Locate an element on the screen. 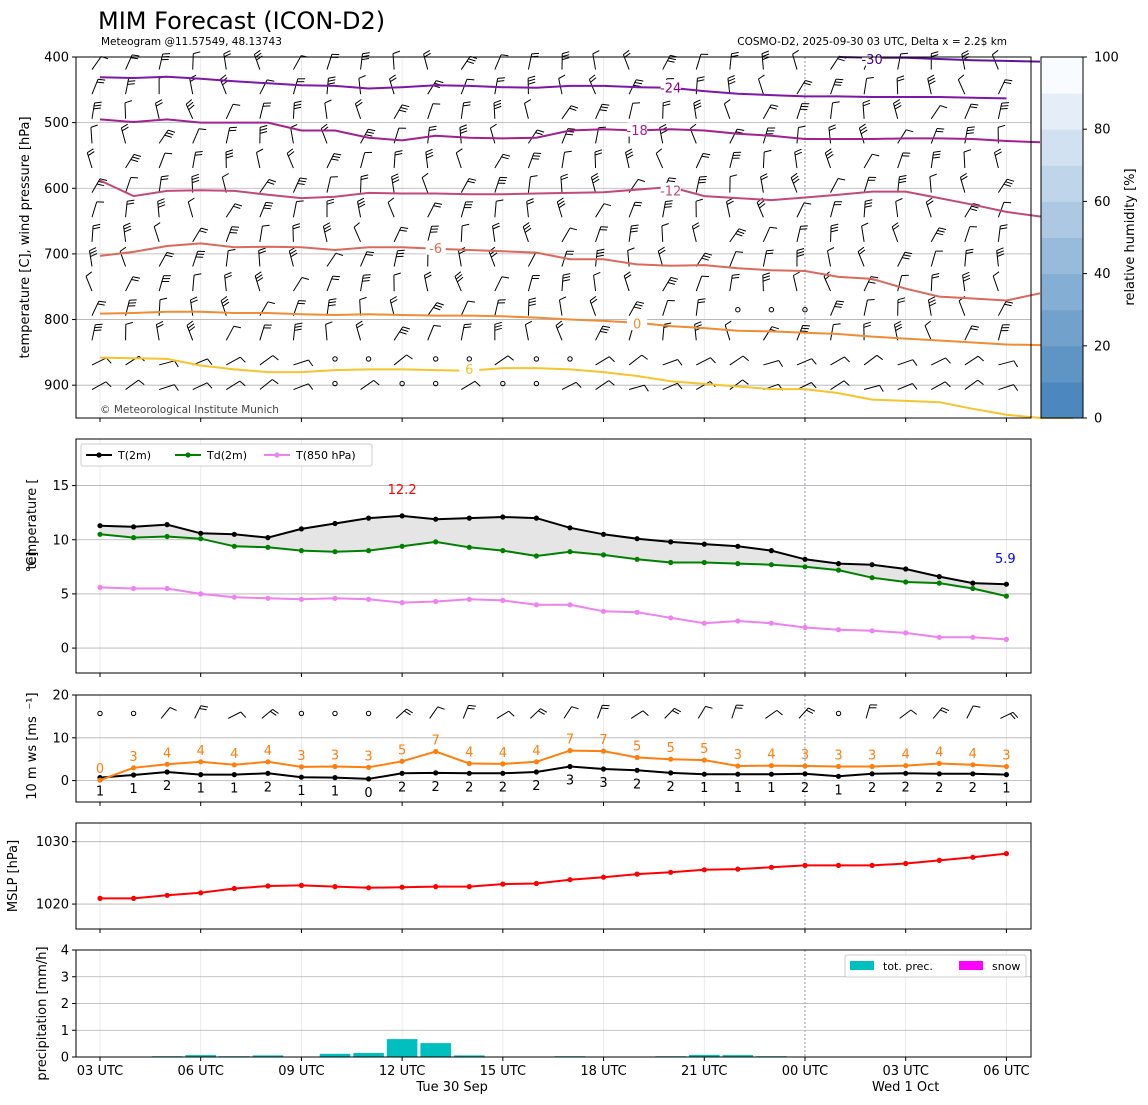 Image resolution: width=1148 pixels, height=1105 pixels. gust-value-label: 3 is located at coordinates (872, 755).